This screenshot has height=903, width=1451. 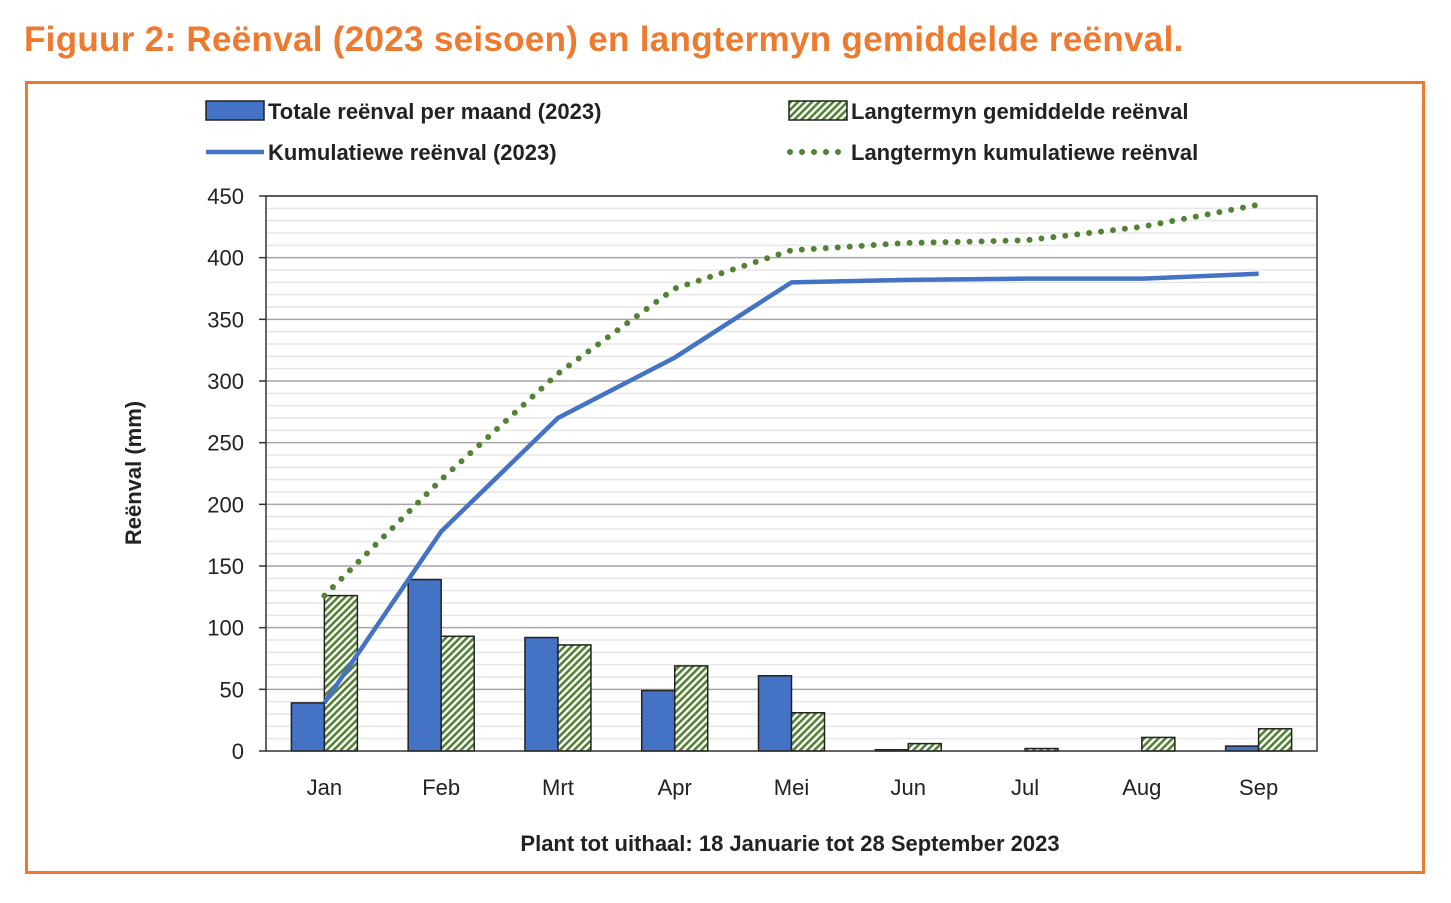 What do you see at coordinates (238, 751) in the screenshot?
I see `y-tick-label: 0` at bounding box center [238, 751].